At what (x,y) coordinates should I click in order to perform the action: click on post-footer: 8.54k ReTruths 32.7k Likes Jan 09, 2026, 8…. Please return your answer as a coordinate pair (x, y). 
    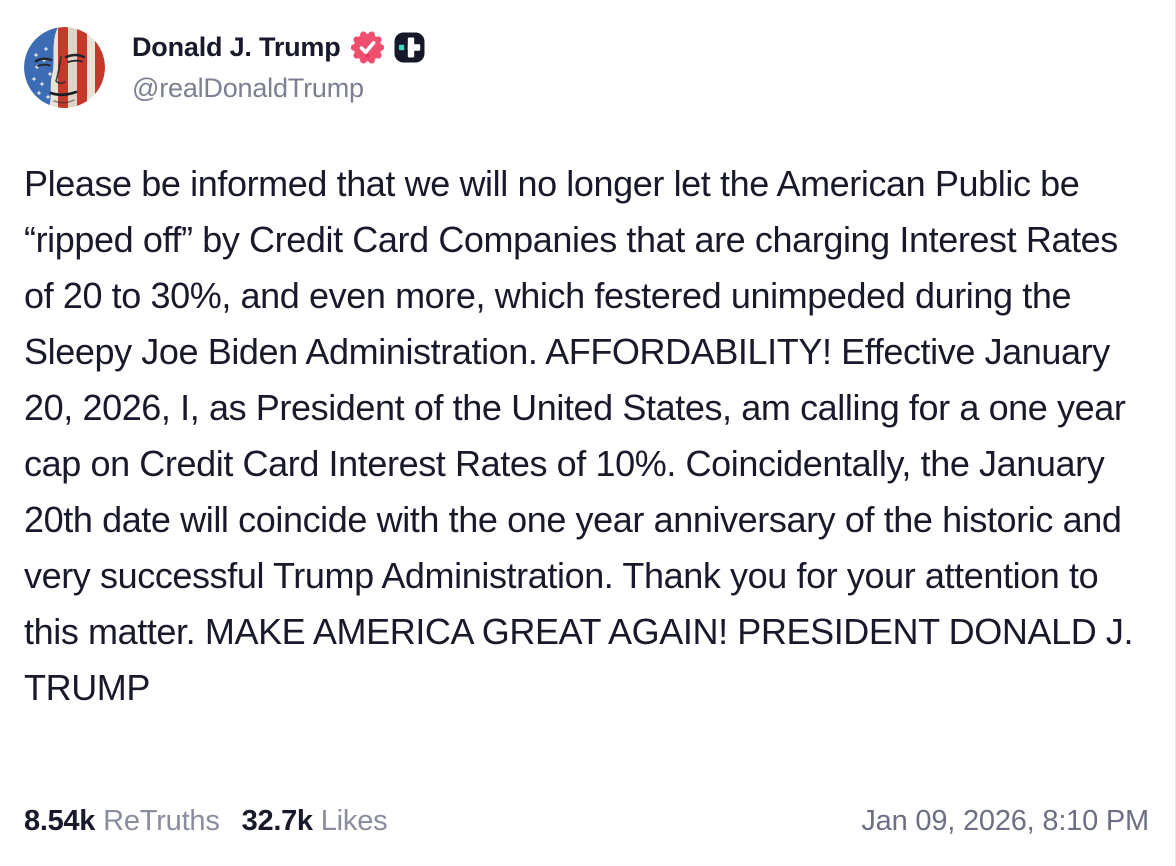
    Looking at the image, I should click on (586, 821).